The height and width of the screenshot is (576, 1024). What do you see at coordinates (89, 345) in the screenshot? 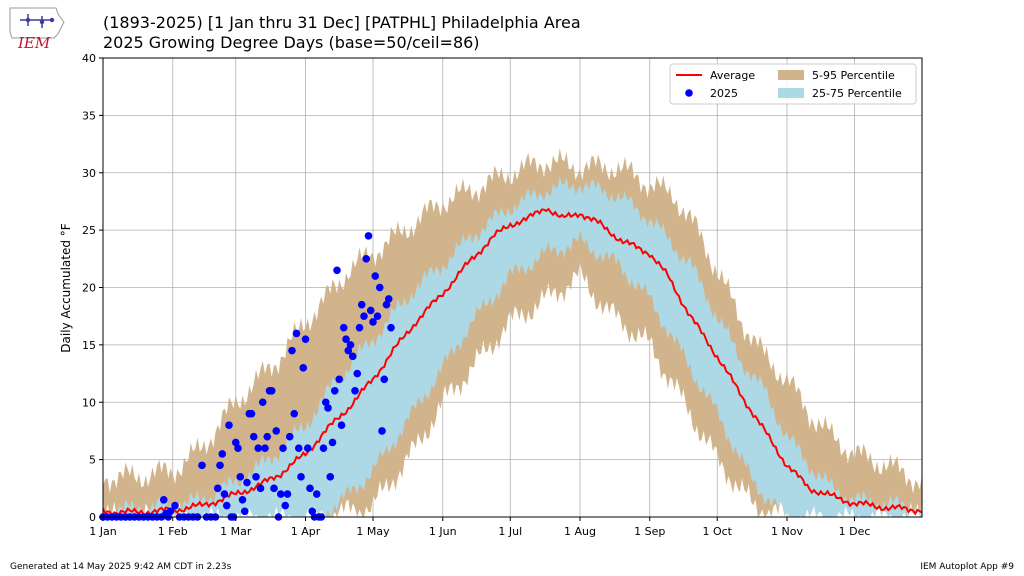
I see `y-tick-label: 15` at bounding box center [89, 345].